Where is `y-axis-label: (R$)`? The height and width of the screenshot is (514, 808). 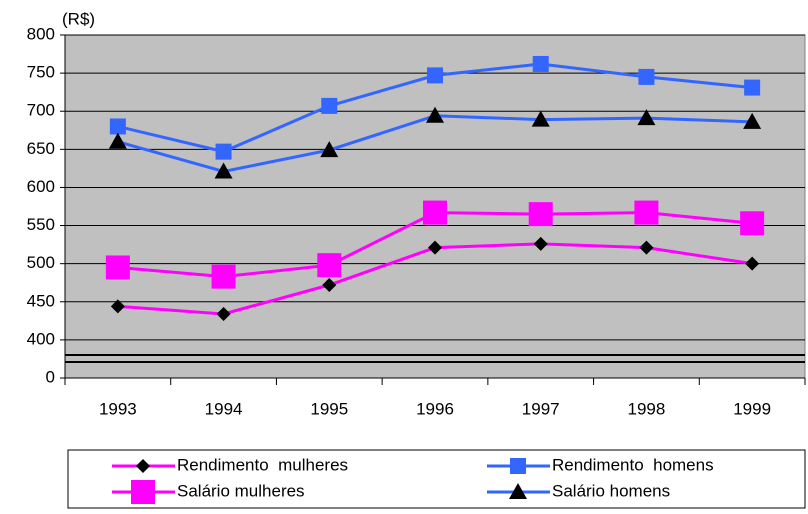
y-axis-label: (R$) is located at coordinates (78, 18).